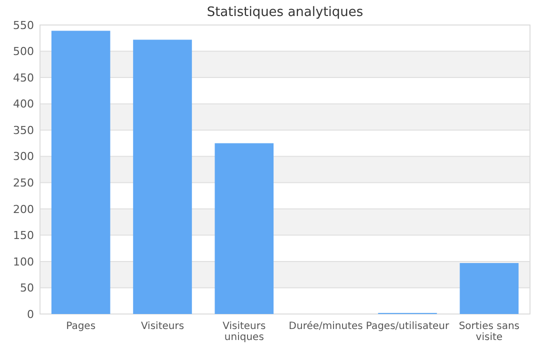 Image resolution: width=550 pixels, height=350 pixels. What do you see at coordinates (325, 326) in the screenshot?
I see `x-tick-label: Durée/minutes` at bounding box center [325, 326].